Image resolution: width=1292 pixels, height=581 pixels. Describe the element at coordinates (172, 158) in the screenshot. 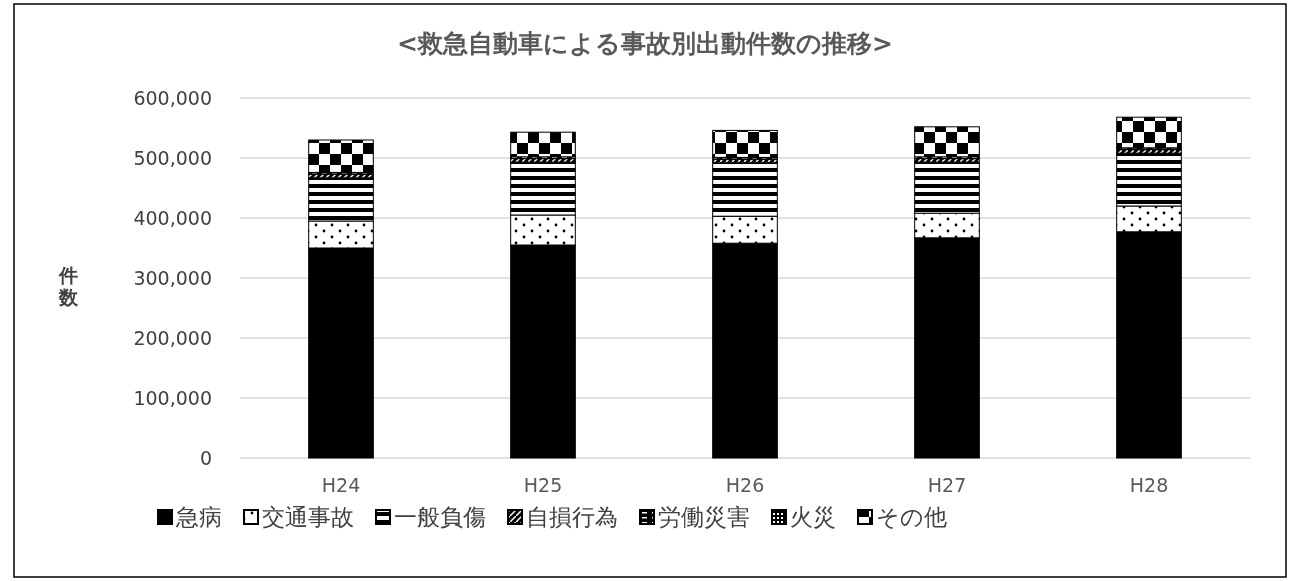

I see `y-tick-label: 500,000` at that location.